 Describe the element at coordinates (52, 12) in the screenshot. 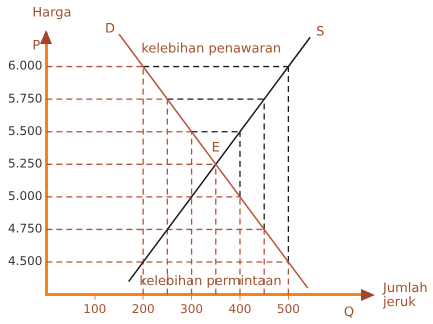

I see `y-axis-title: Harga` at that location.